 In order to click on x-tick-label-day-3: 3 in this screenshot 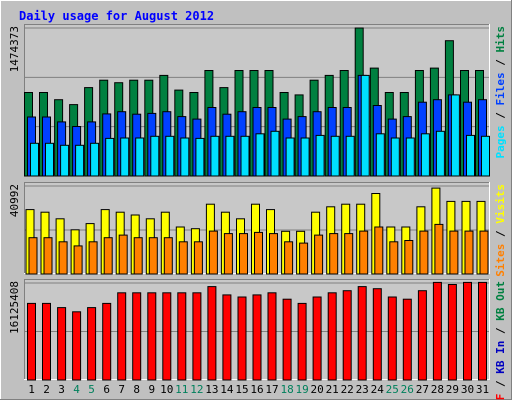, I will do `click(61, 389)`.